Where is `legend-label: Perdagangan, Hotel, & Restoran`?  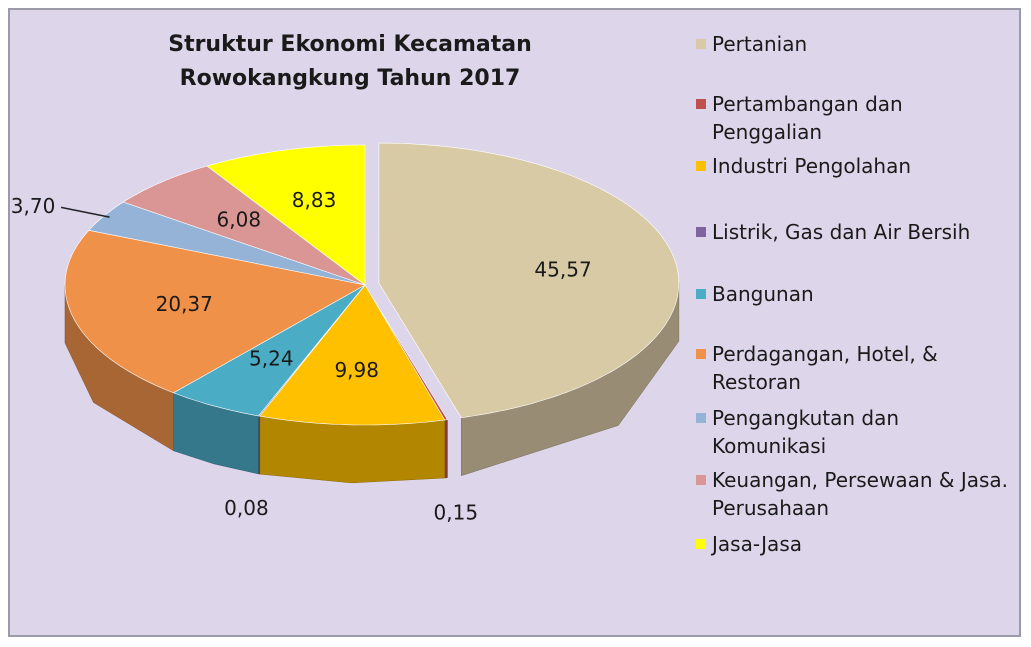
legend-label: Perdagangan, Hotel, & Restoran is located at coordinates (825, 368).